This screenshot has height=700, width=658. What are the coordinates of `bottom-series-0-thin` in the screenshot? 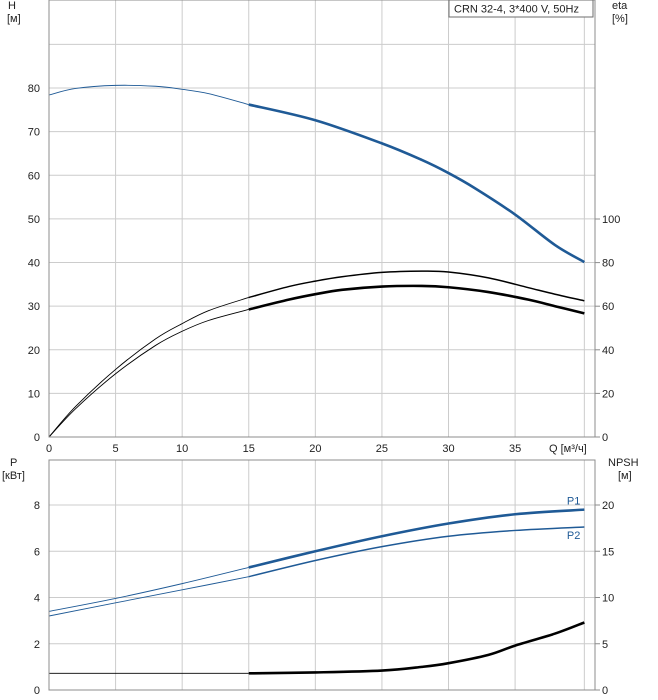 It's located at (148, 589).